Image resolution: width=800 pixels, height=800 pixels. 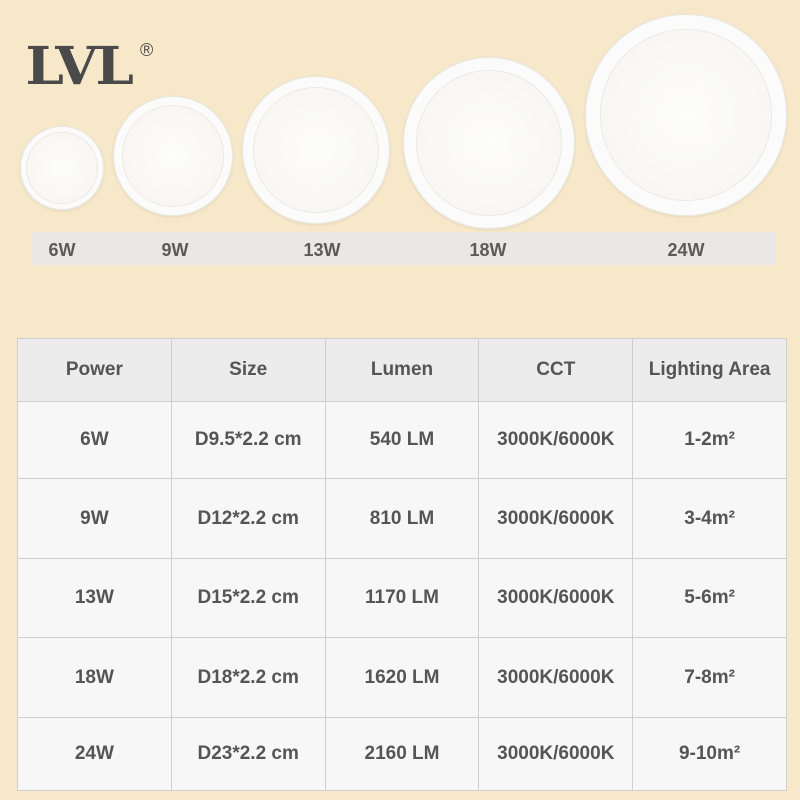 I want to click on table-cell: 13W, so click(x=94, y=598).